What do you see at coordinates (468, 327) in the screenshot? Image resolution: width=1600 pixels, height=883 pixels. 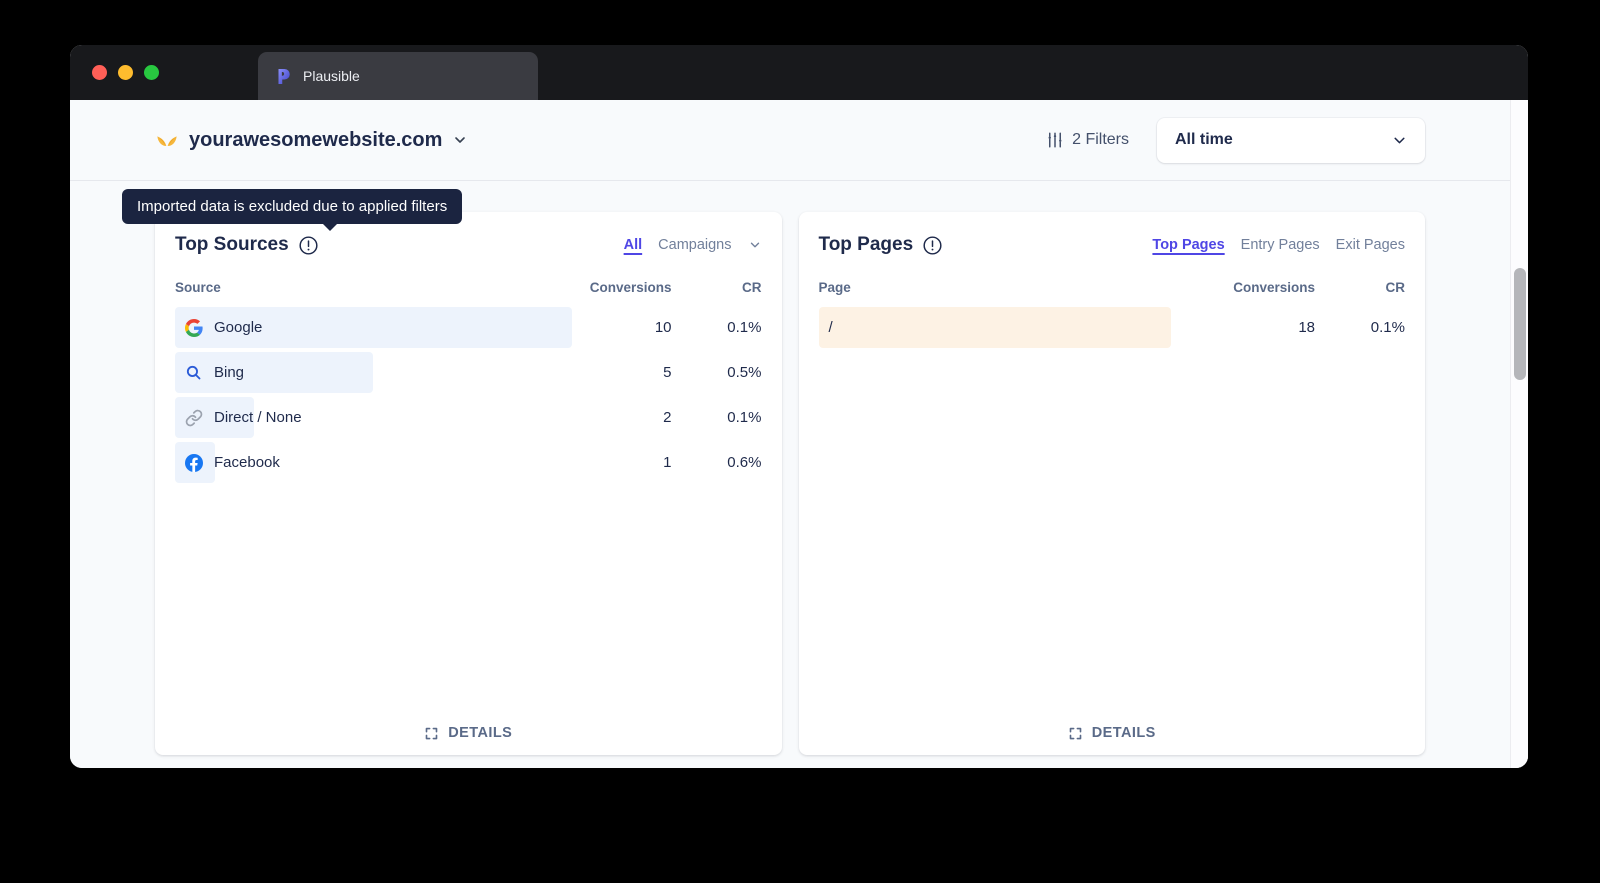 I see `table-row: Google 10 0.1%` at bounding box center [468, 327].